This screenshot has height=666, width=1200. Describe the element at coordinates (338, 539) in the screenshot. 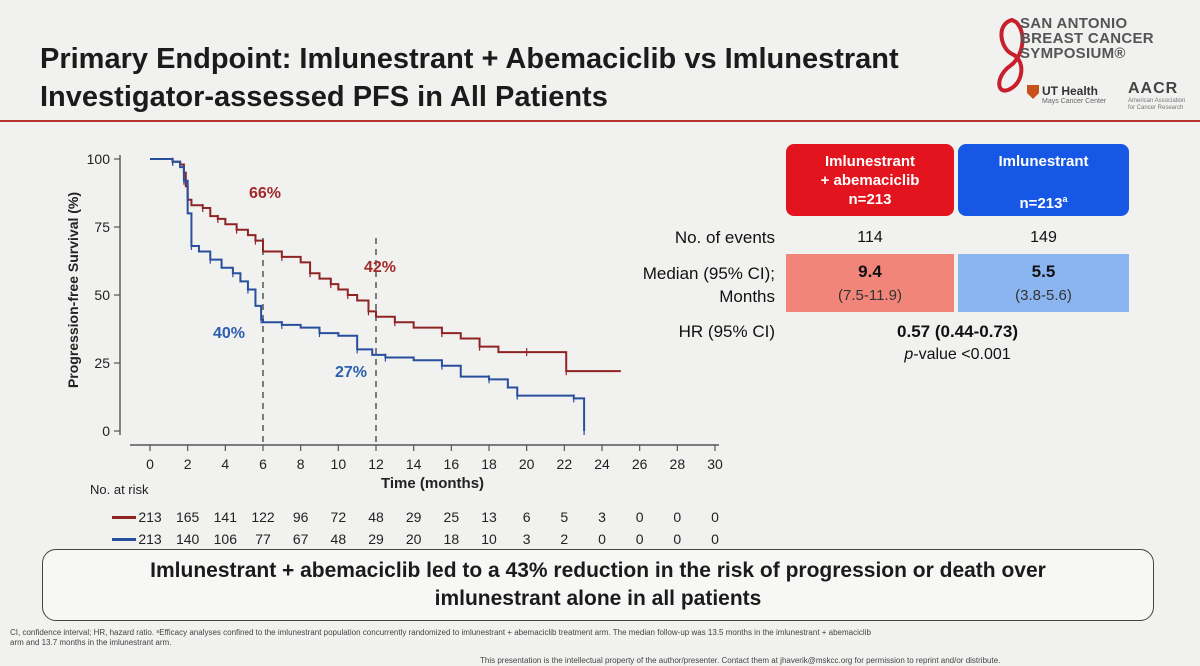

I see `risk-count-blue: 48` at that location.